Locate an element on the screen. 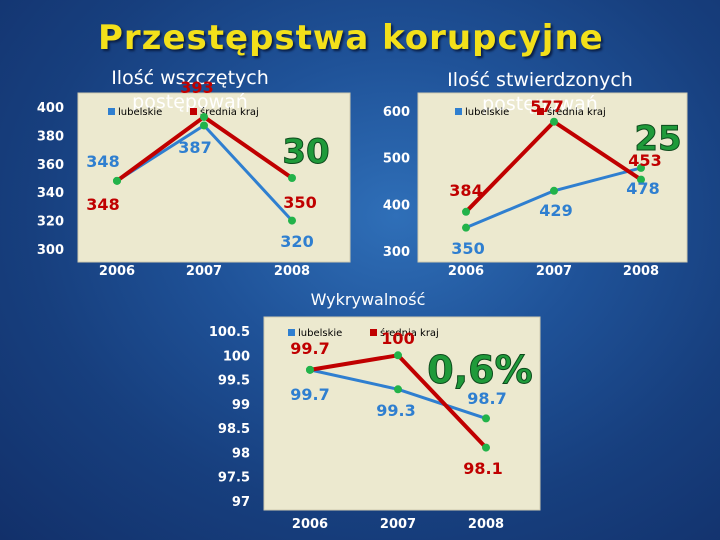 The height and width of the screenshot is (540, 720). chart1-title: Ilość wszczętych is located at coordinates (190, 78).